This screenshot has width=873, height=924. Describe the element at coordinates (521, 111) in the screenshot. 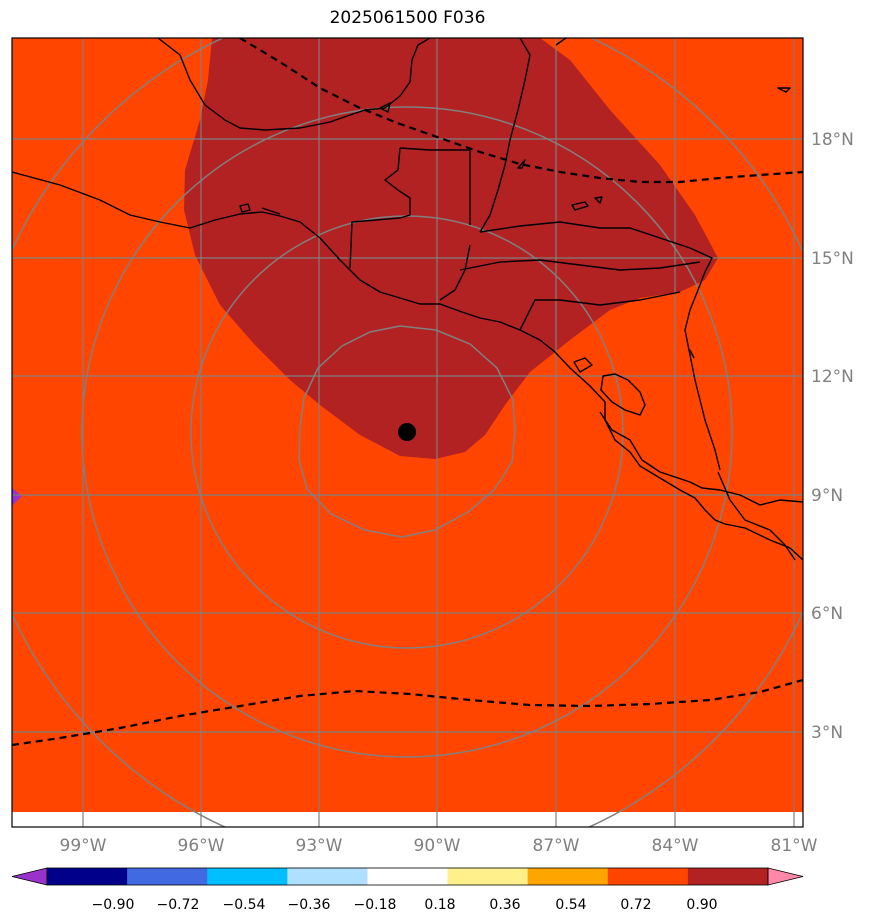

I see `contour-north` at that location.